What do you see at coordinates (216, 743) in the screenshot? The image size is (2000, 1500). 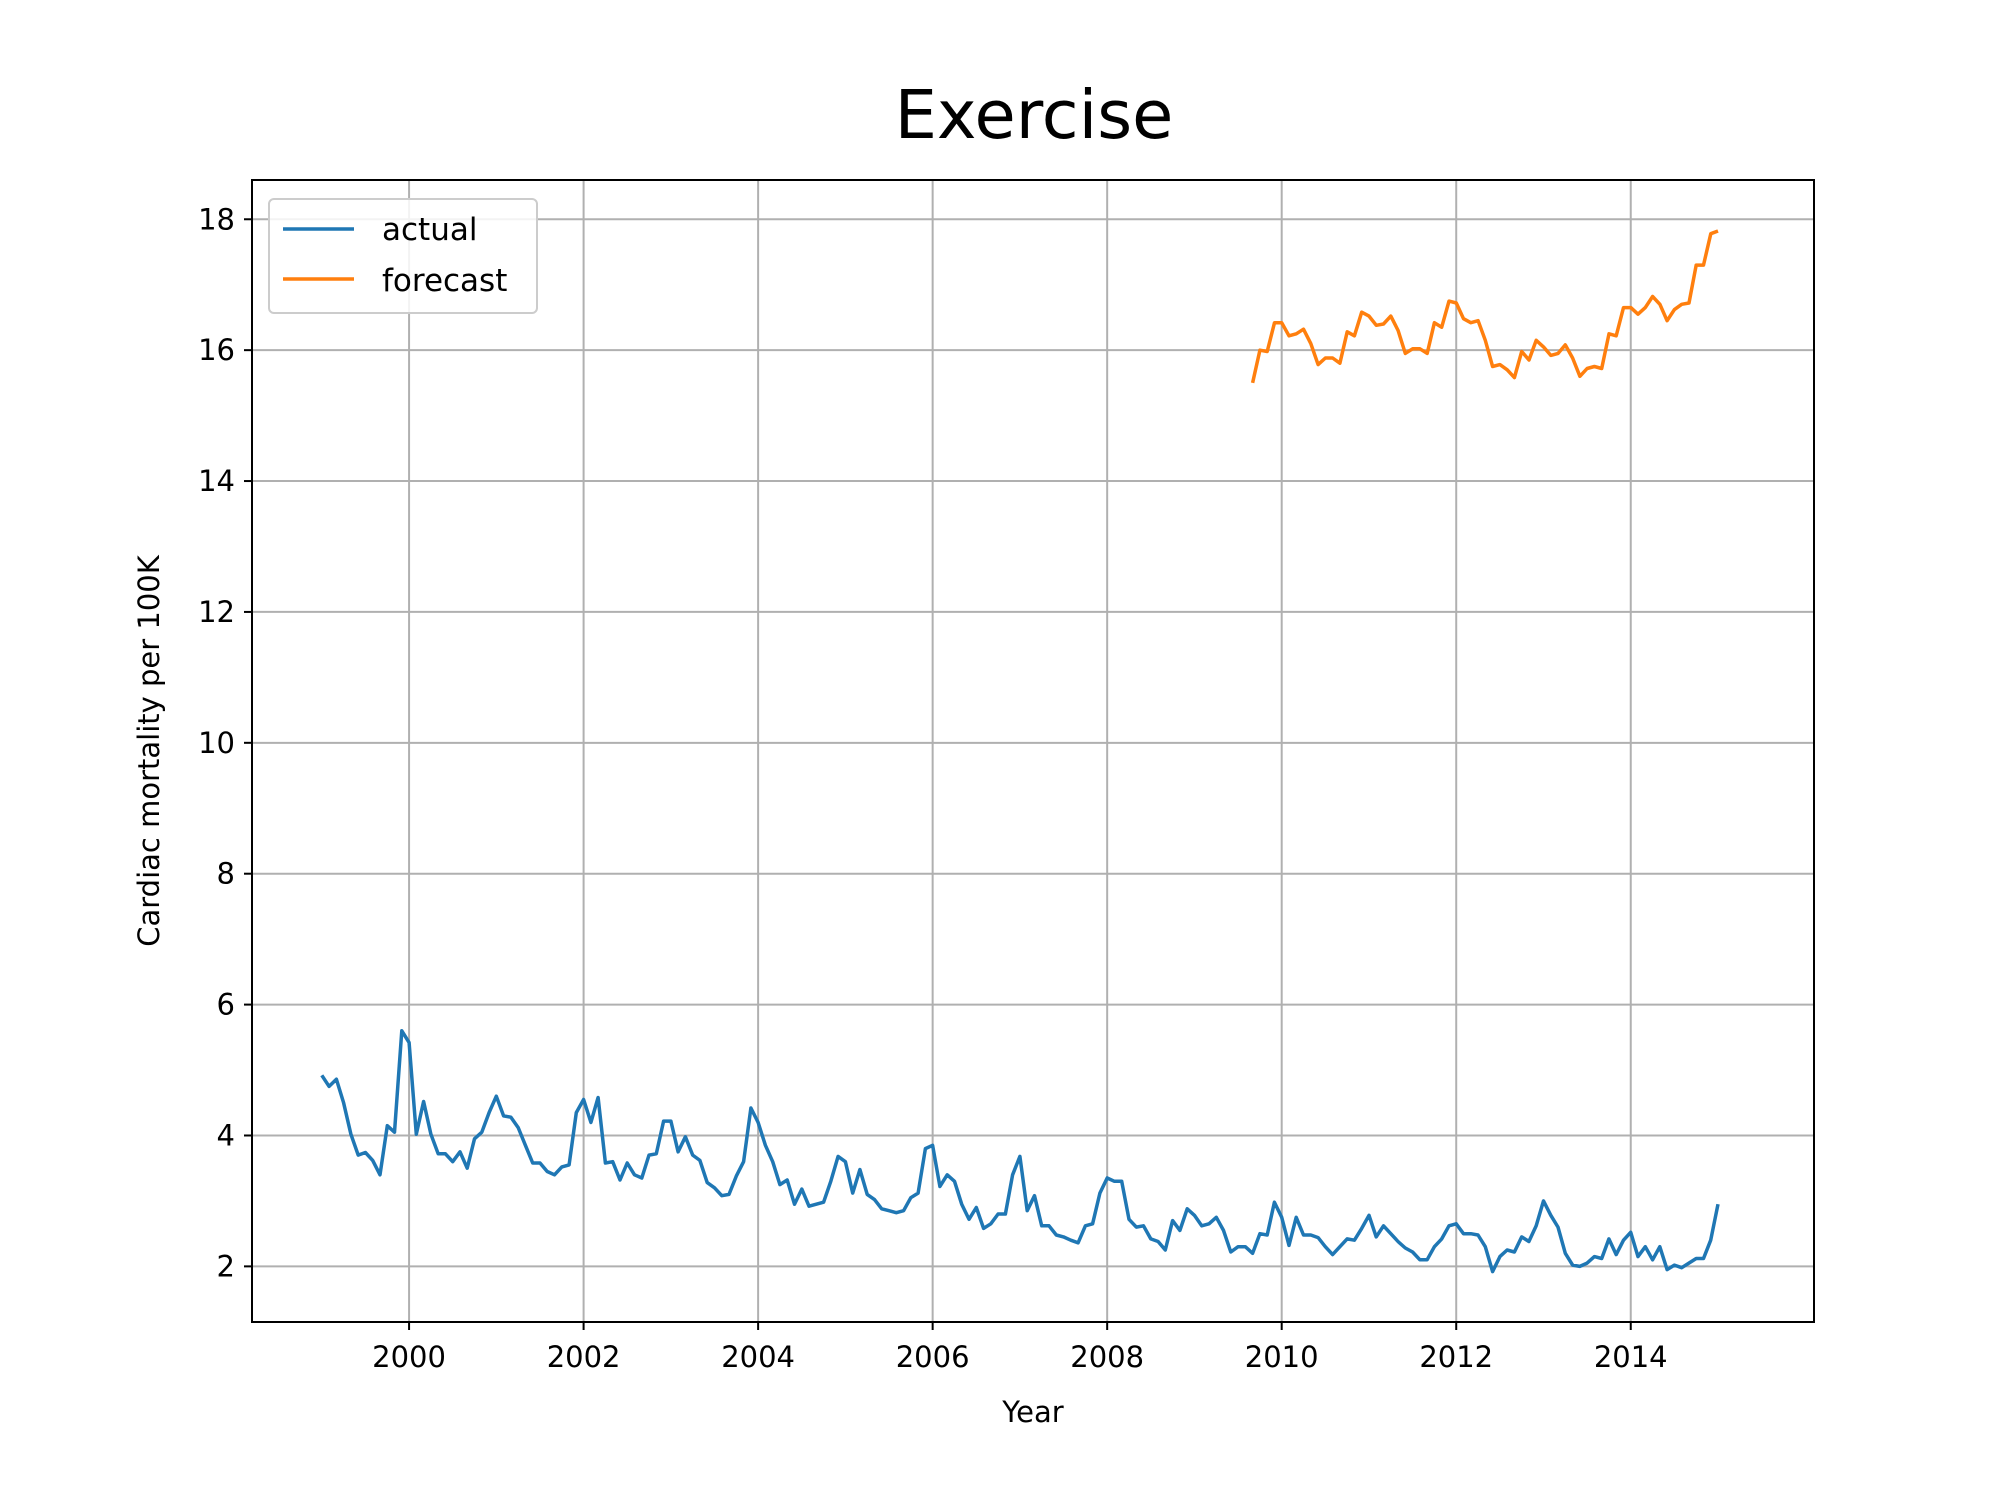 I see `y-tick-label-10: 10` at bounding box center [216, 743].